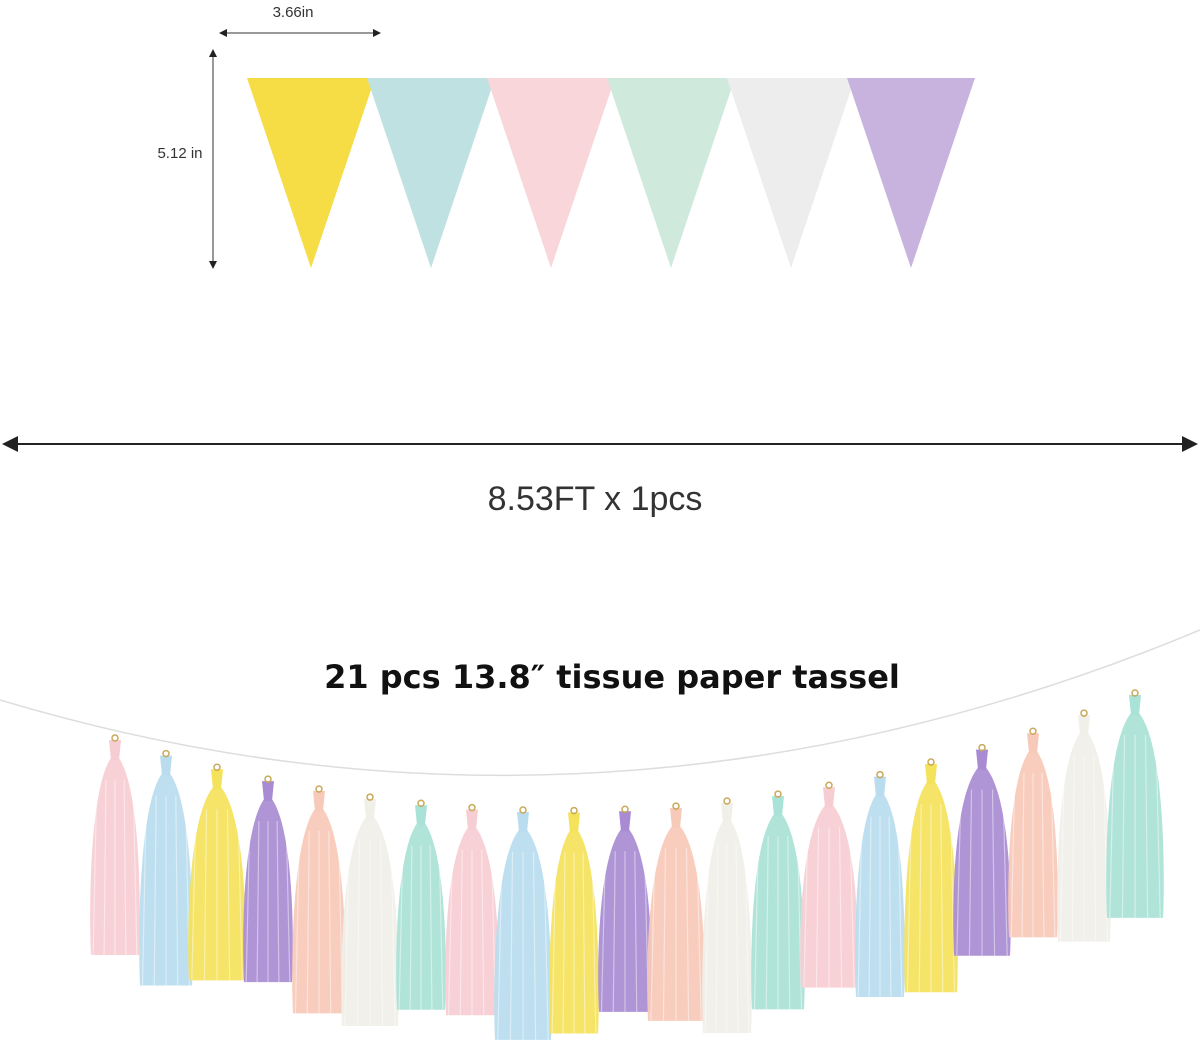 The image size is (1200, 1051). What do you see at coordinates (293, 12) in the screenshot?
I see `flag-width-label: 3.66in` at bounding box center [293, 12].